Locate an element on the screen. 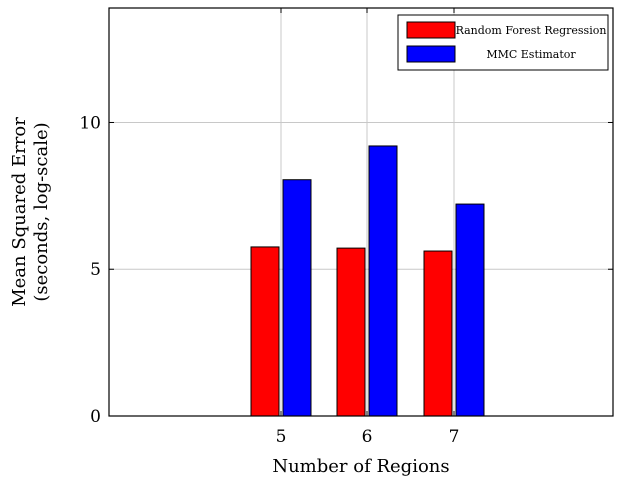 This screenshot has height=480, width=624. y-axis-title: Mean Squared Error (seconds, log-scale) is located at coordinates (30, 212).